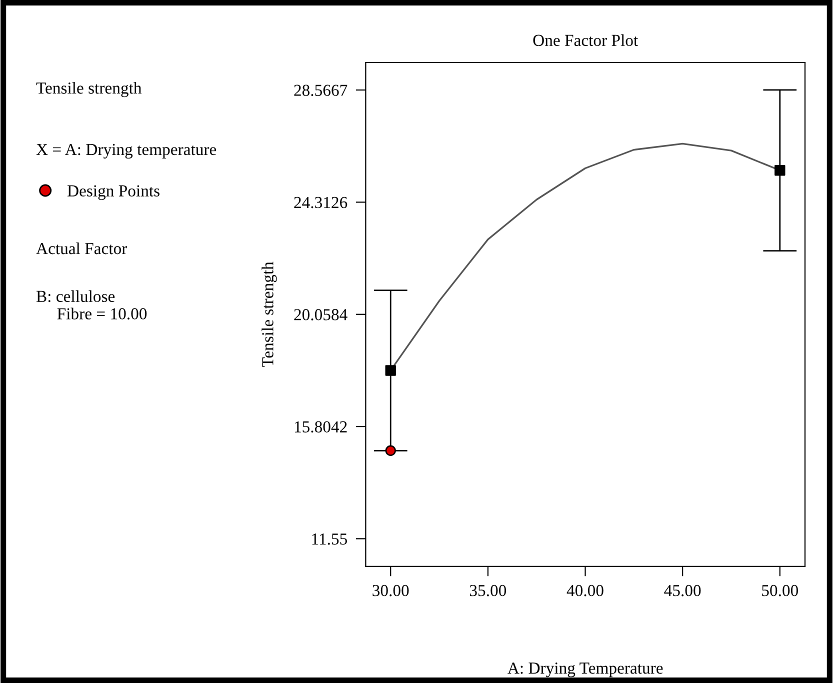 Image resolution: width=833 pixels, height=683 pixels. What do you see at coordinates (585, 590) in the screenshot?
I see `x-tick-label: 40.00` at bounding box center [585, 590].